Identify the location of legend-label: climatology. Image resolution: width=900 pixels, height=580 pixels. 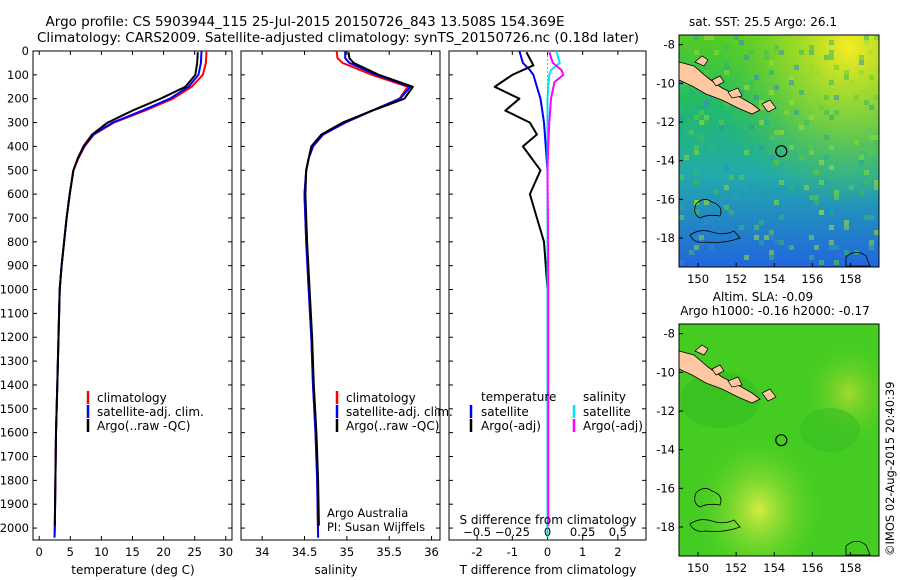
(132, 398).